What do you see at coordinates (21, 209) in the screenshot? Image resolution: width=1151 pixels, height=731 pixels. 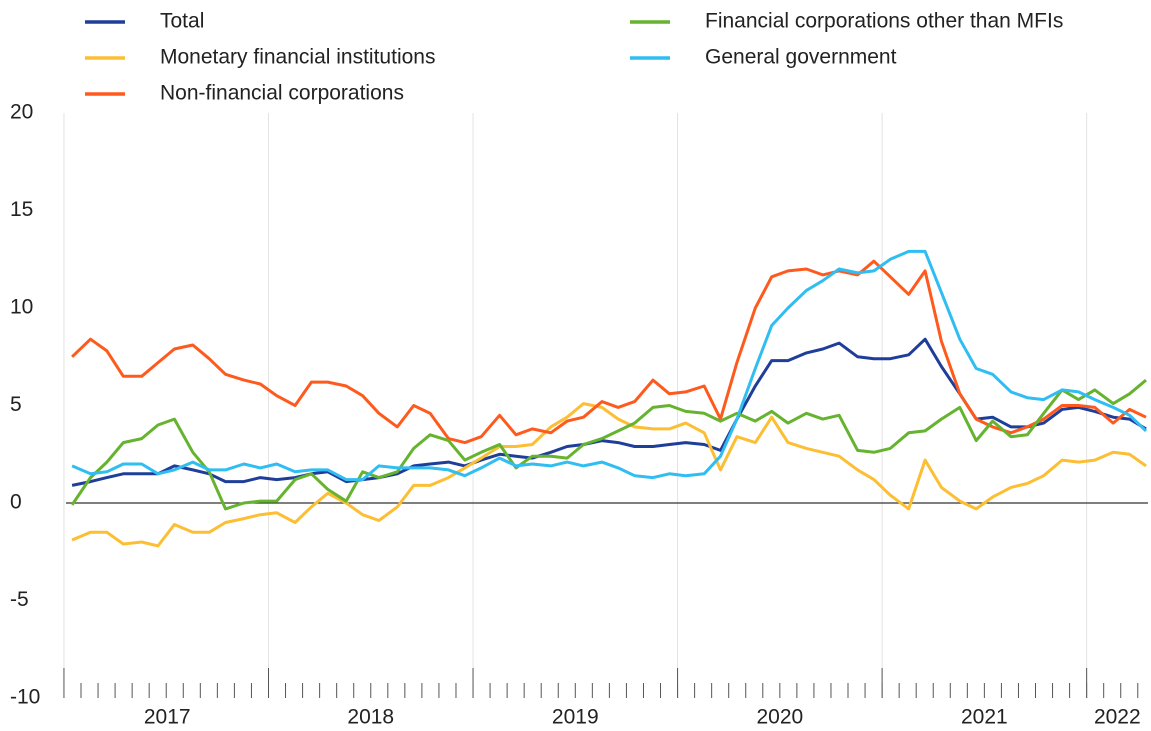 I see `y-tick-label: 15` at bounding box center [21, 209].